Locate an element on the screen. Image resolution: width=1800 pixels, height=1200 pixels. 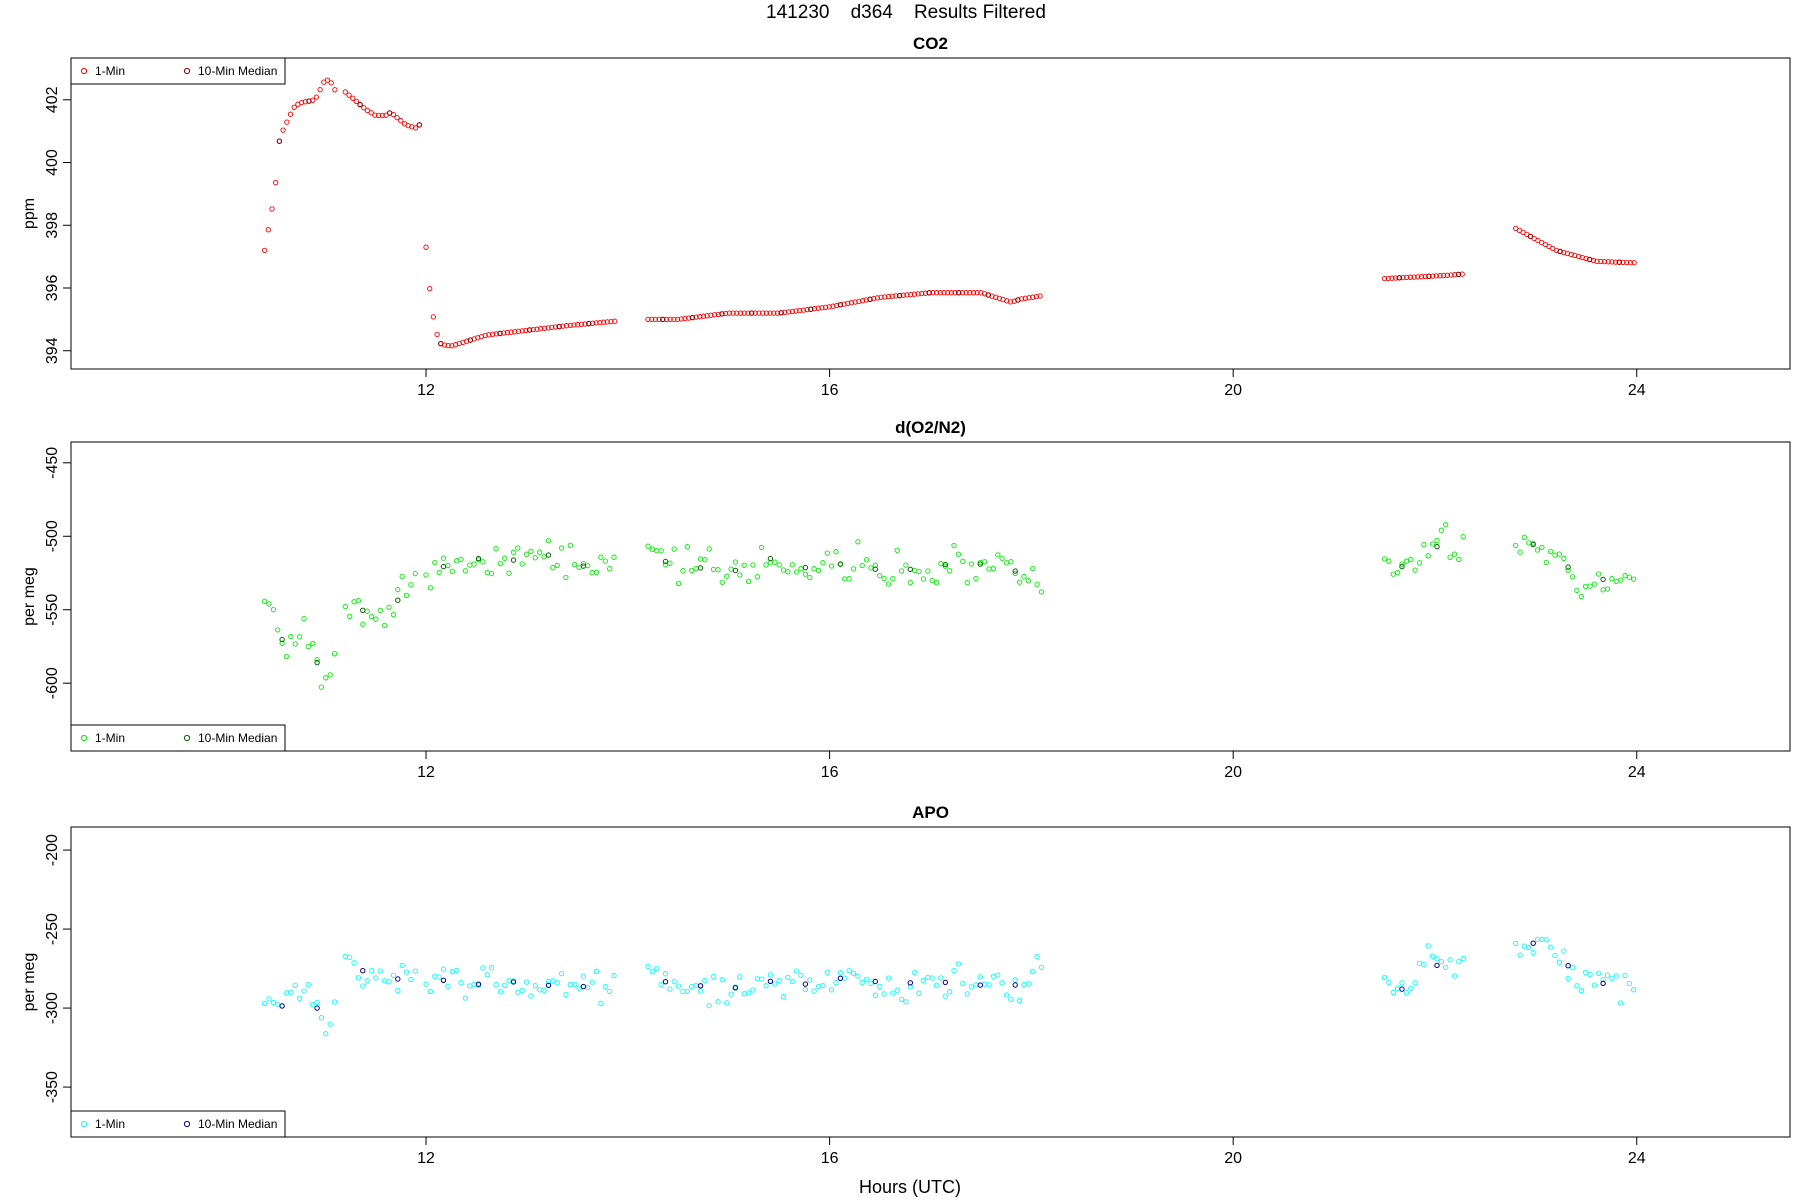
y-tick-label: -600 is located at coordinates (52, 683).